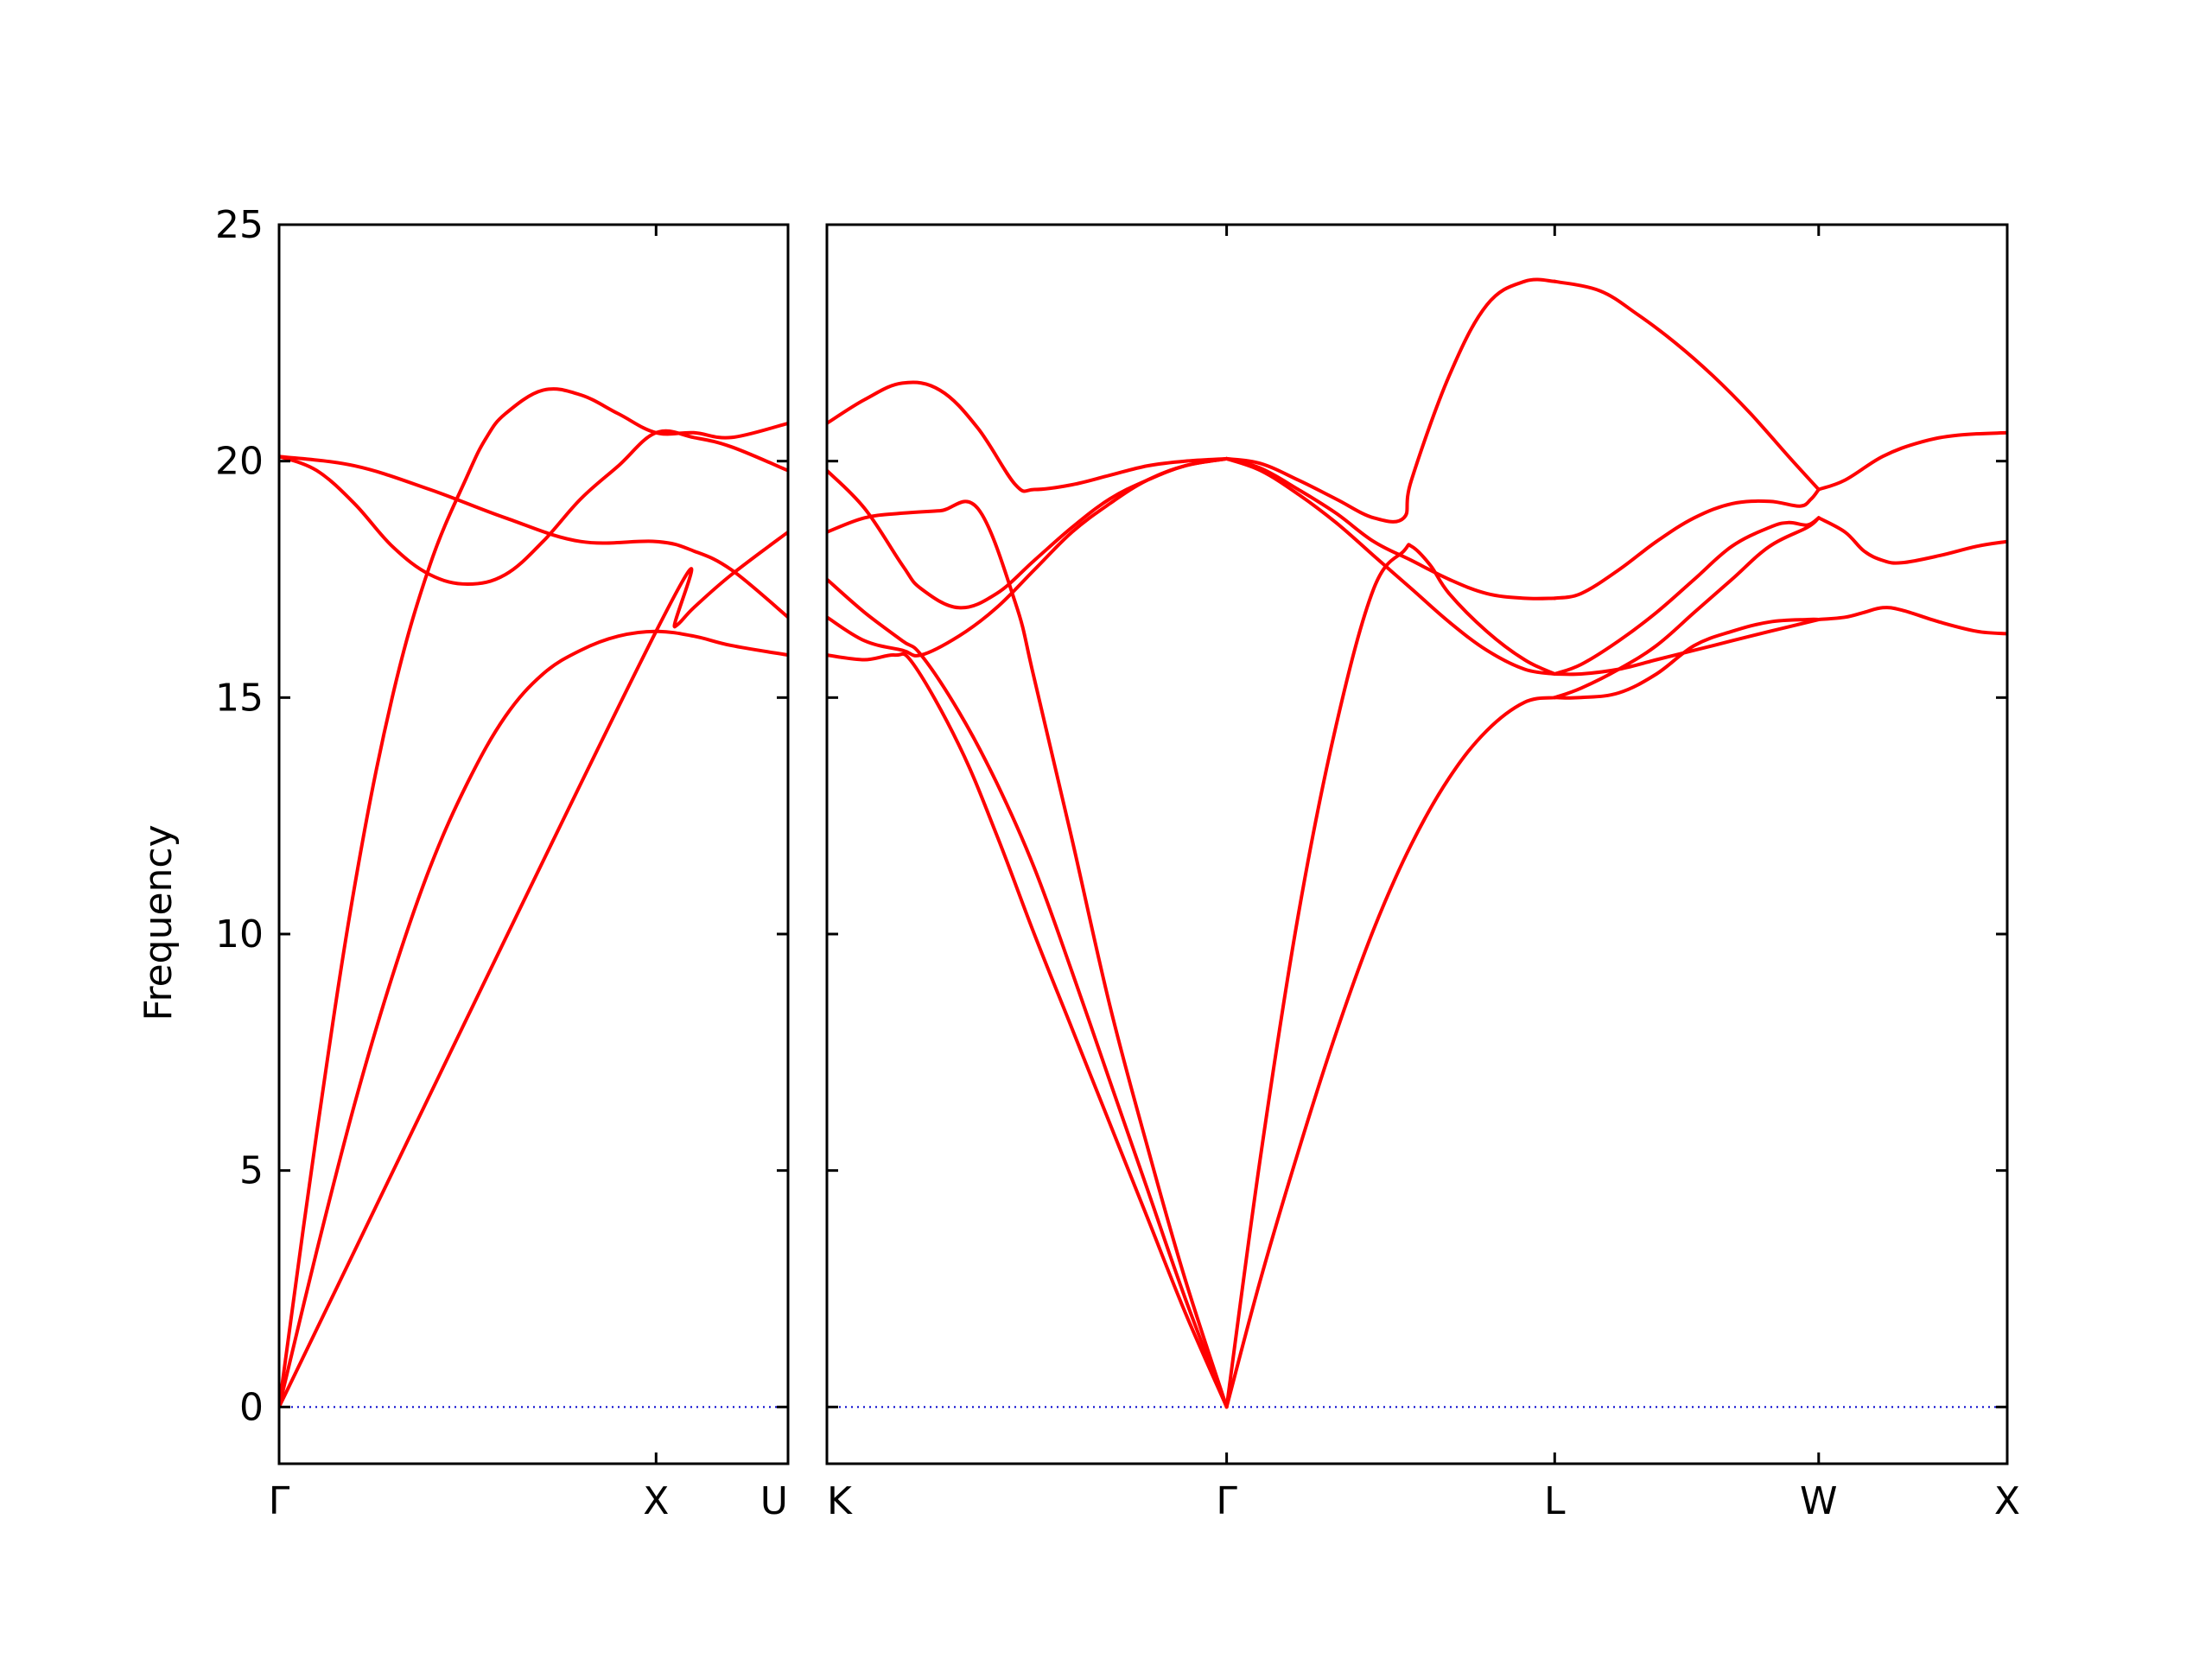 The width and height of the screenshot is (2212, 1659). What do you see at coordinates (840, 1501) in the screenshot?
I see `x-tick-label: K` at bounding box center [840, 1501].